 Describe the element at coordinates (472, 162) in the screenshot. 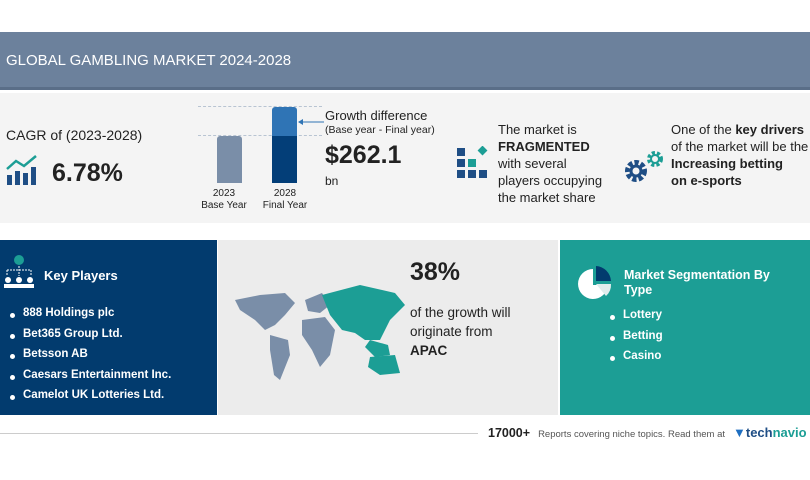

I see `fragmented-blocks-icon` at that location.